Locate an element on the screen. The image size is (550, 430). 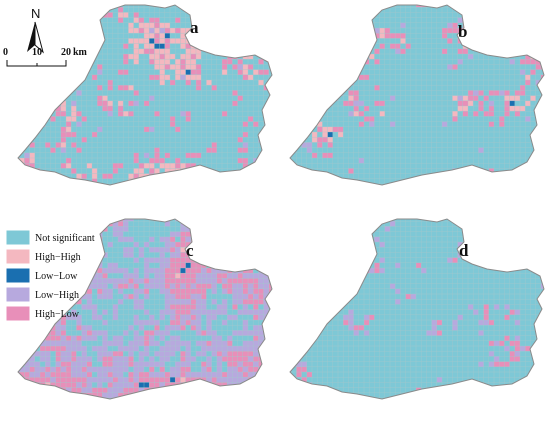
cluster-cell-low-low is located at coordinates (167, 390).